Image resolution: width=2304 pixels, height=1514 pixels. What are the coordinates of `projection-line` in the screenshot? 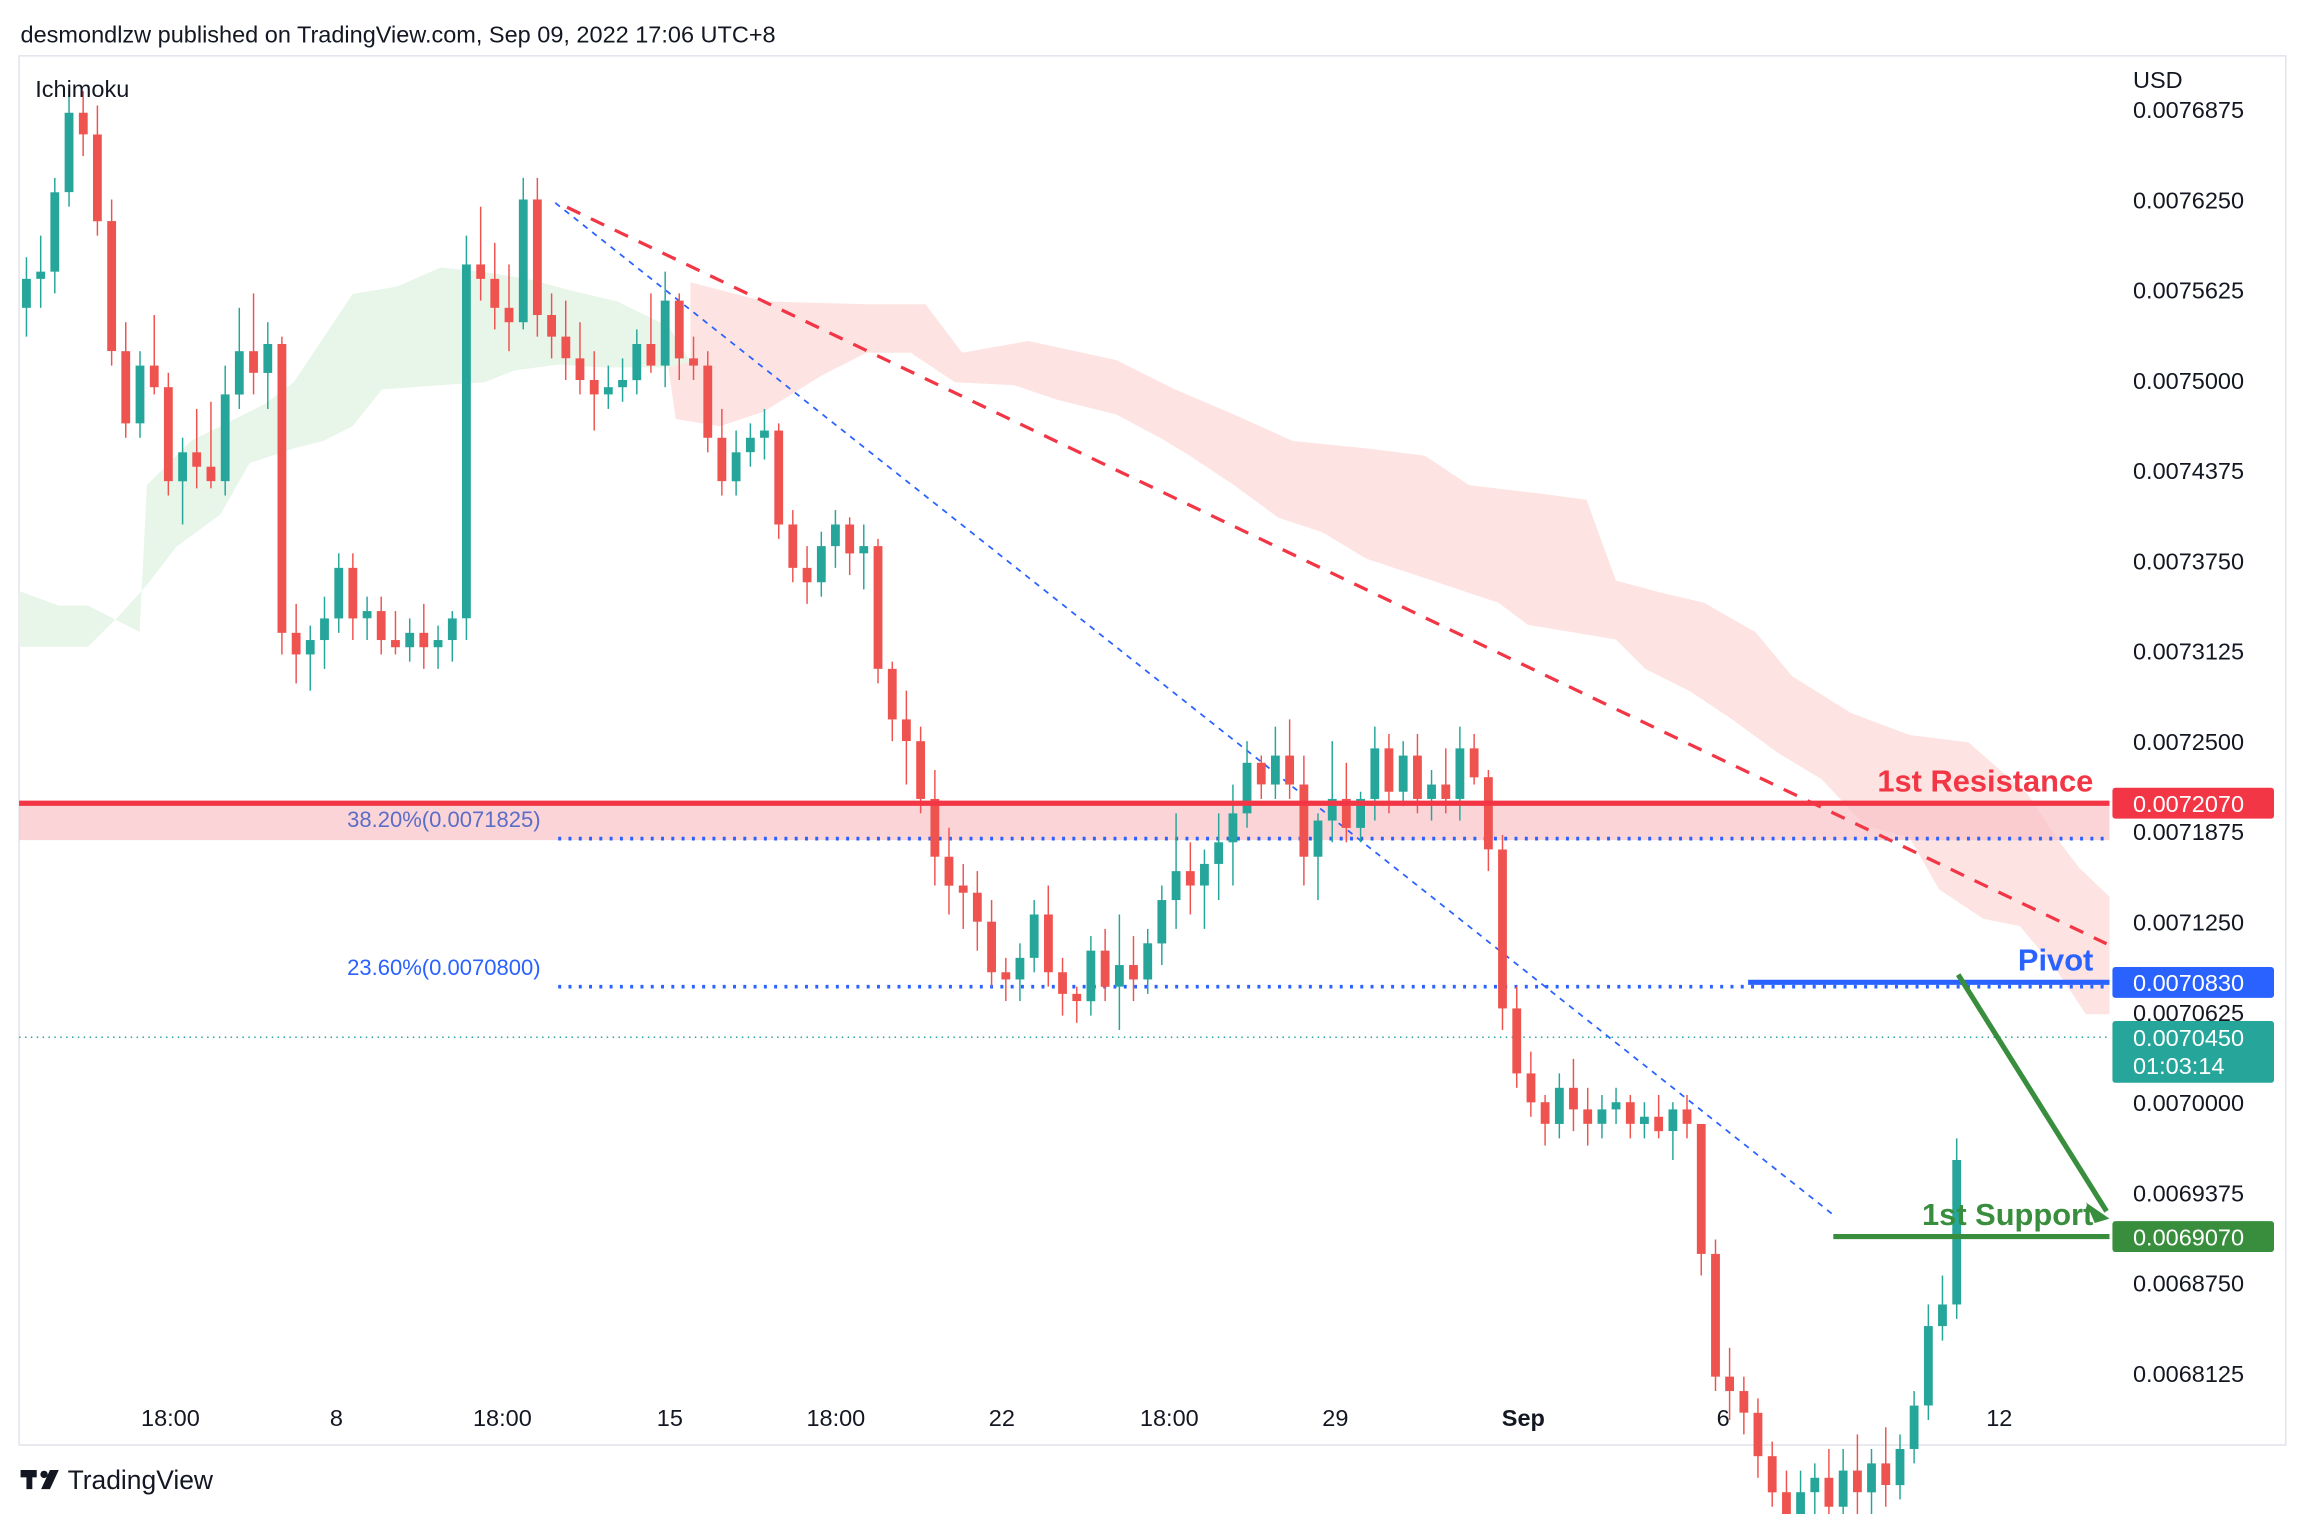 It's located at (2032, 1093).